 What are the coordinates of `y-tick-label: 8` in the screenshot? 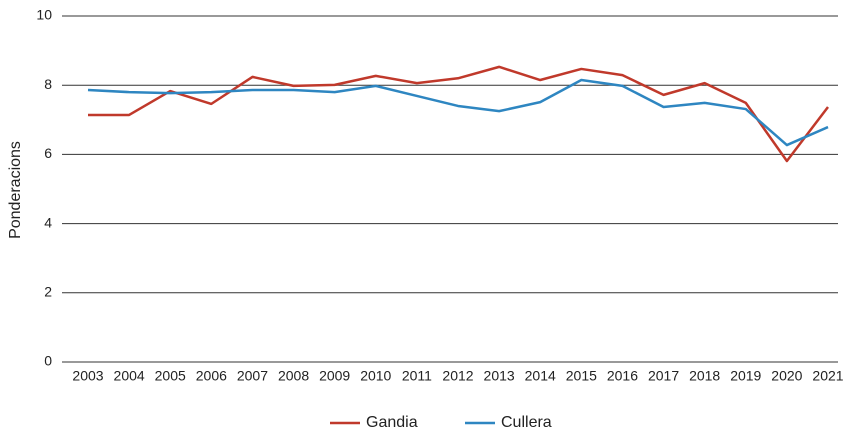 It's located at (48, 84).